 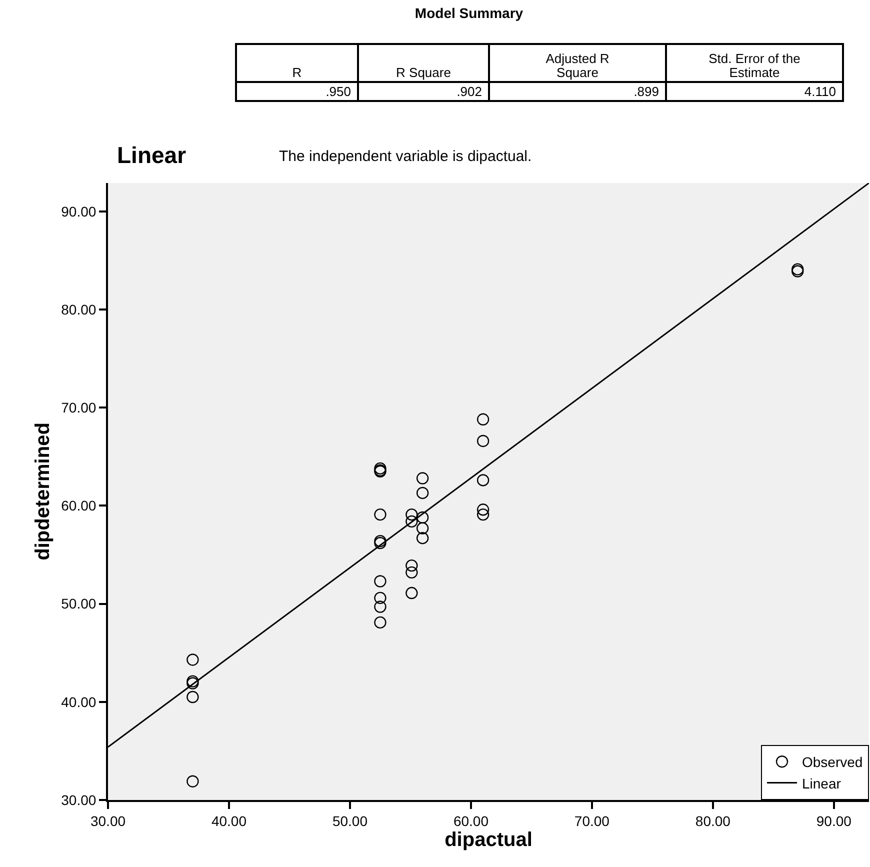 What do you see at coordinates (151, 155) in the screenshot?
I see `chart-title: Linear` at bounding box center [151, 155].